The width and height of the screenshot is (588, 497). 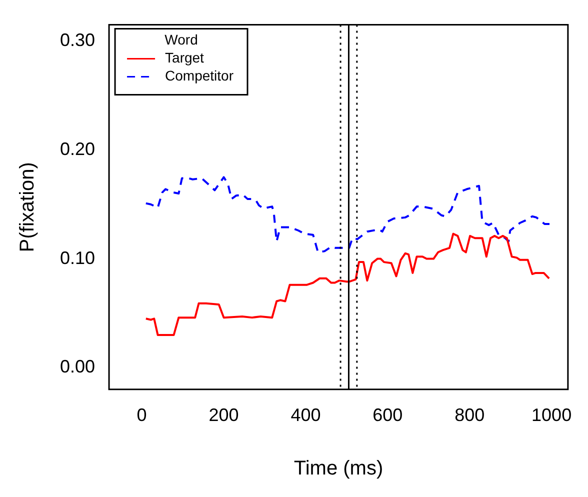 I want to click on y-axis-title: P(fixation), so click(x=27, y=207).